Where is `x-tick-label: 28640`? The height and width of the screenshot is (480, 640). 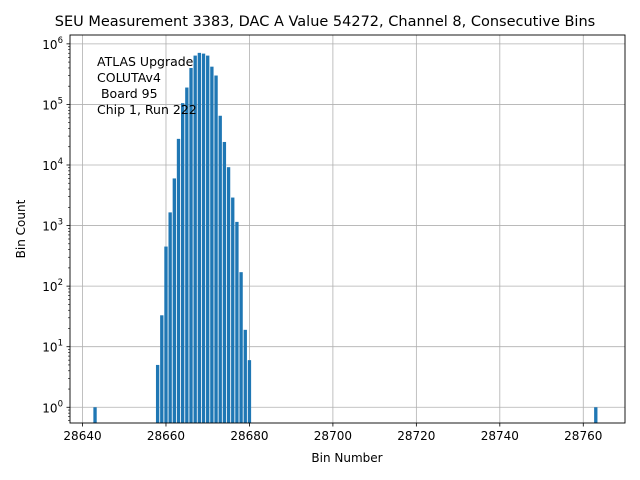 x-tick-label: 28640 is located at coordinates (82, 436).